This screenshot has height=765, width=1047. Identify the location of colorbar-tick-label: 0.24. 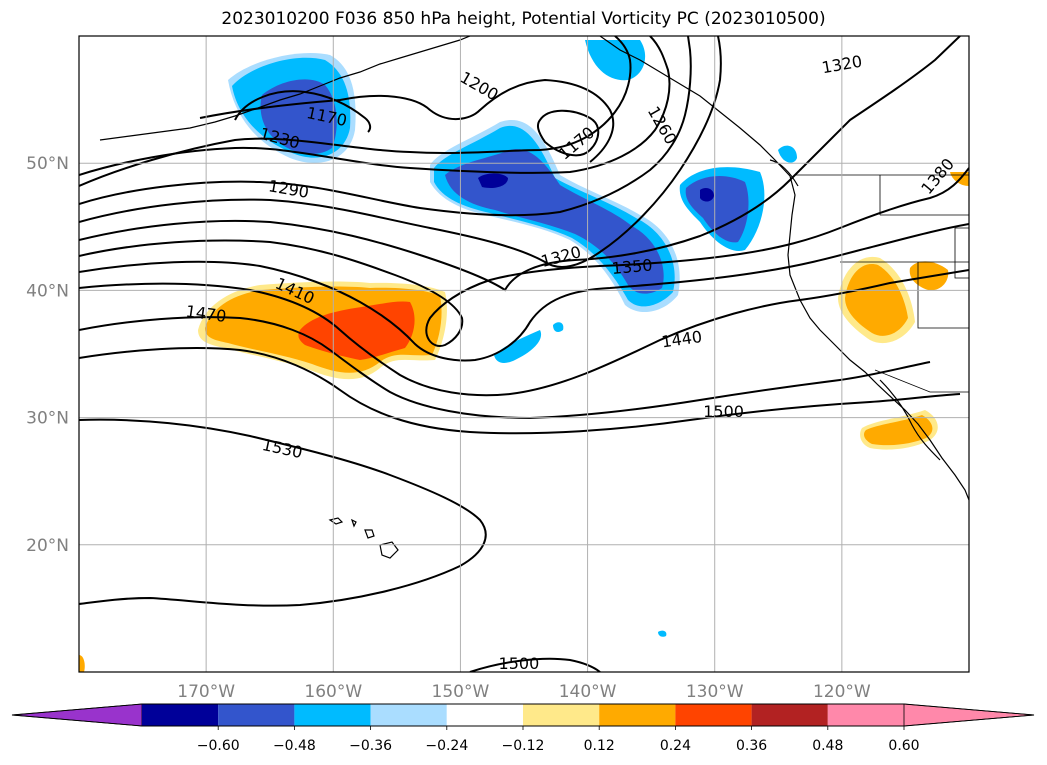
(675, 746).